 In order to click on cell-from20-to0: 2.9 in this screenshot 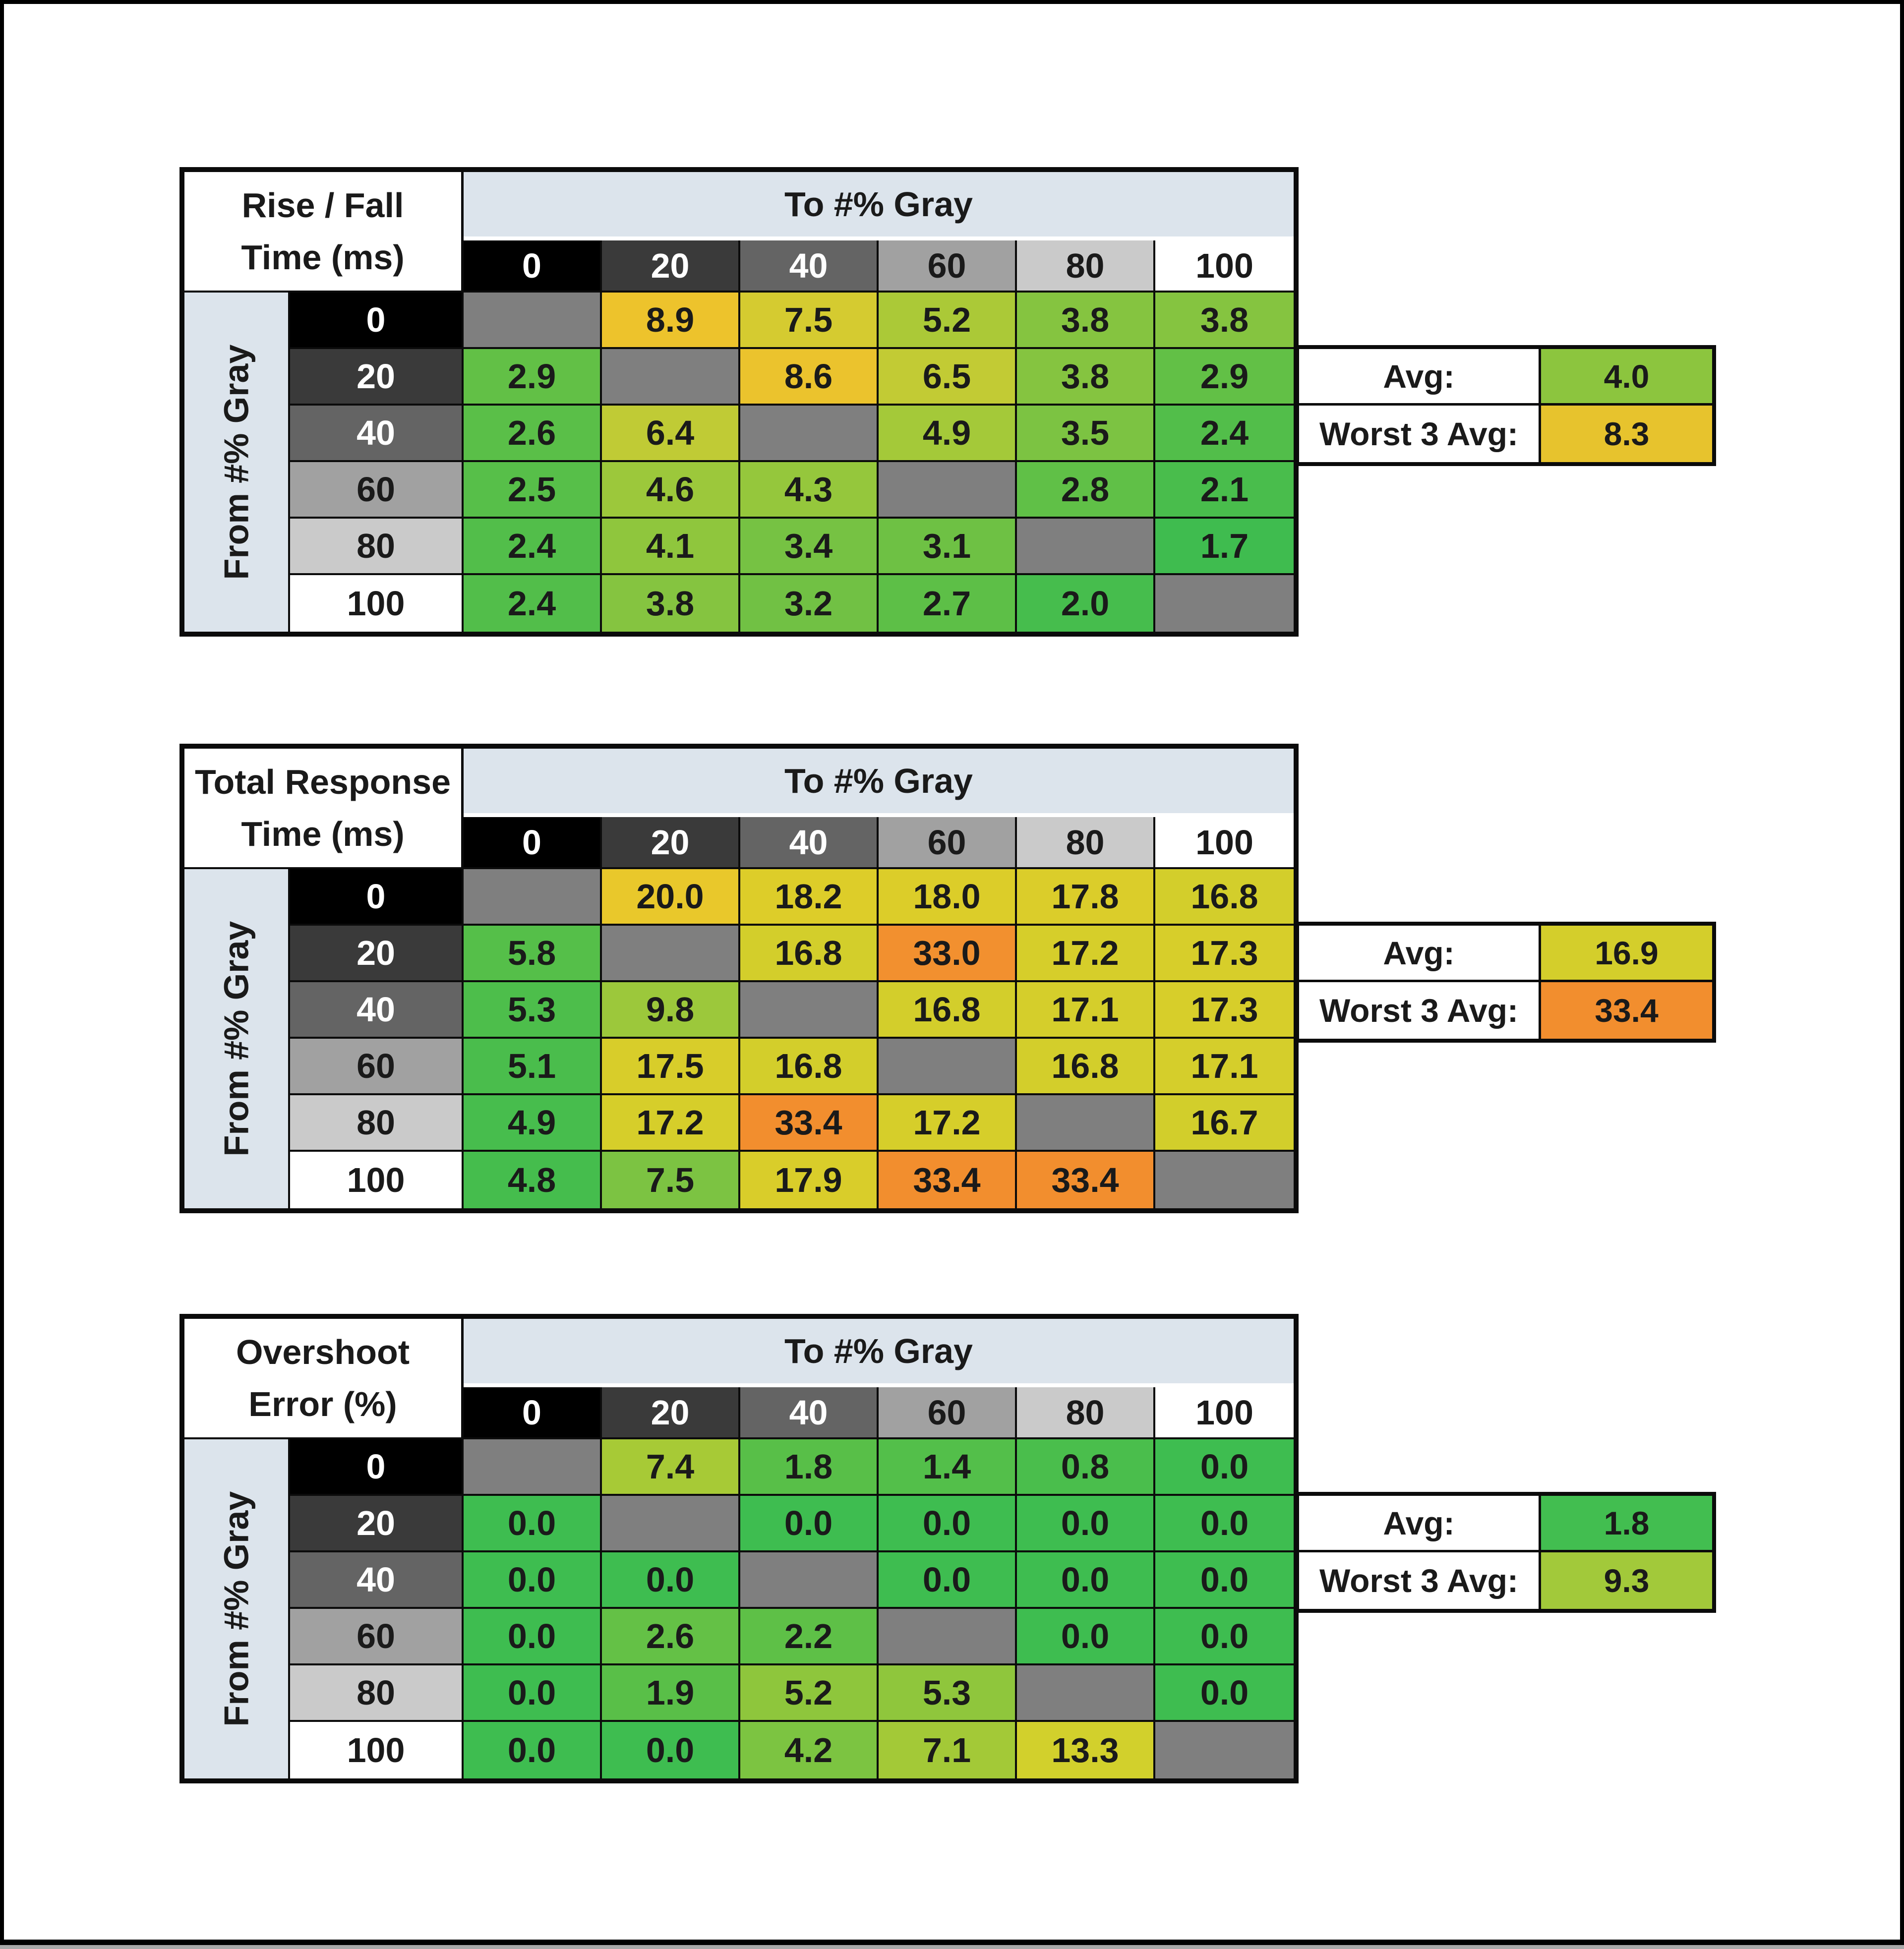, I will do `click(533, 378)`.